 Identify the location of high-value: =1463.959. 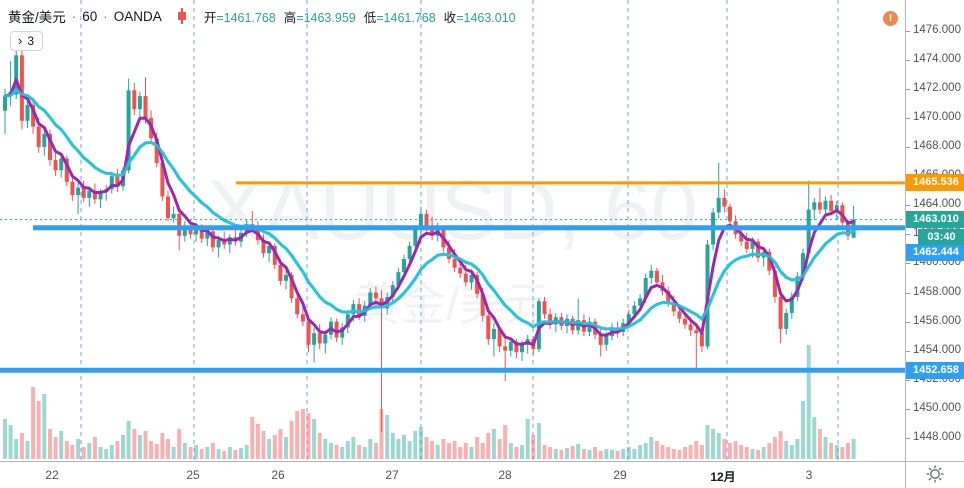
(326, 17).